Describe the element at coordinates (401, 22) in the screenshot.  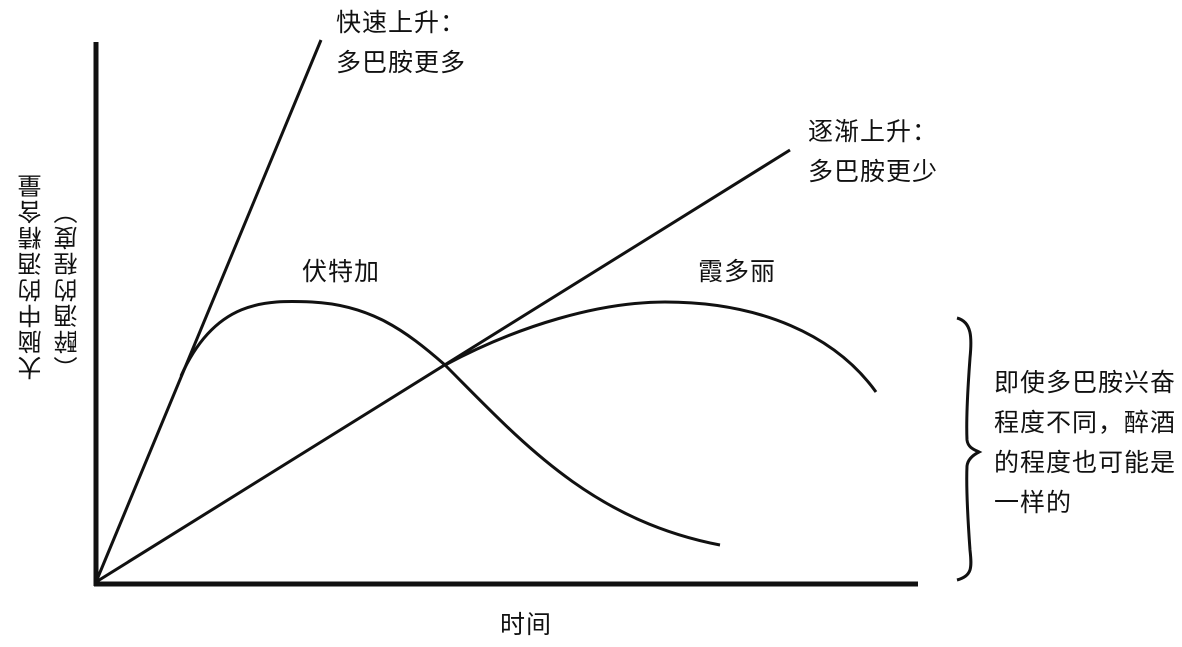
I see `fast-rise-label-line1: 快速上升：` at that location.